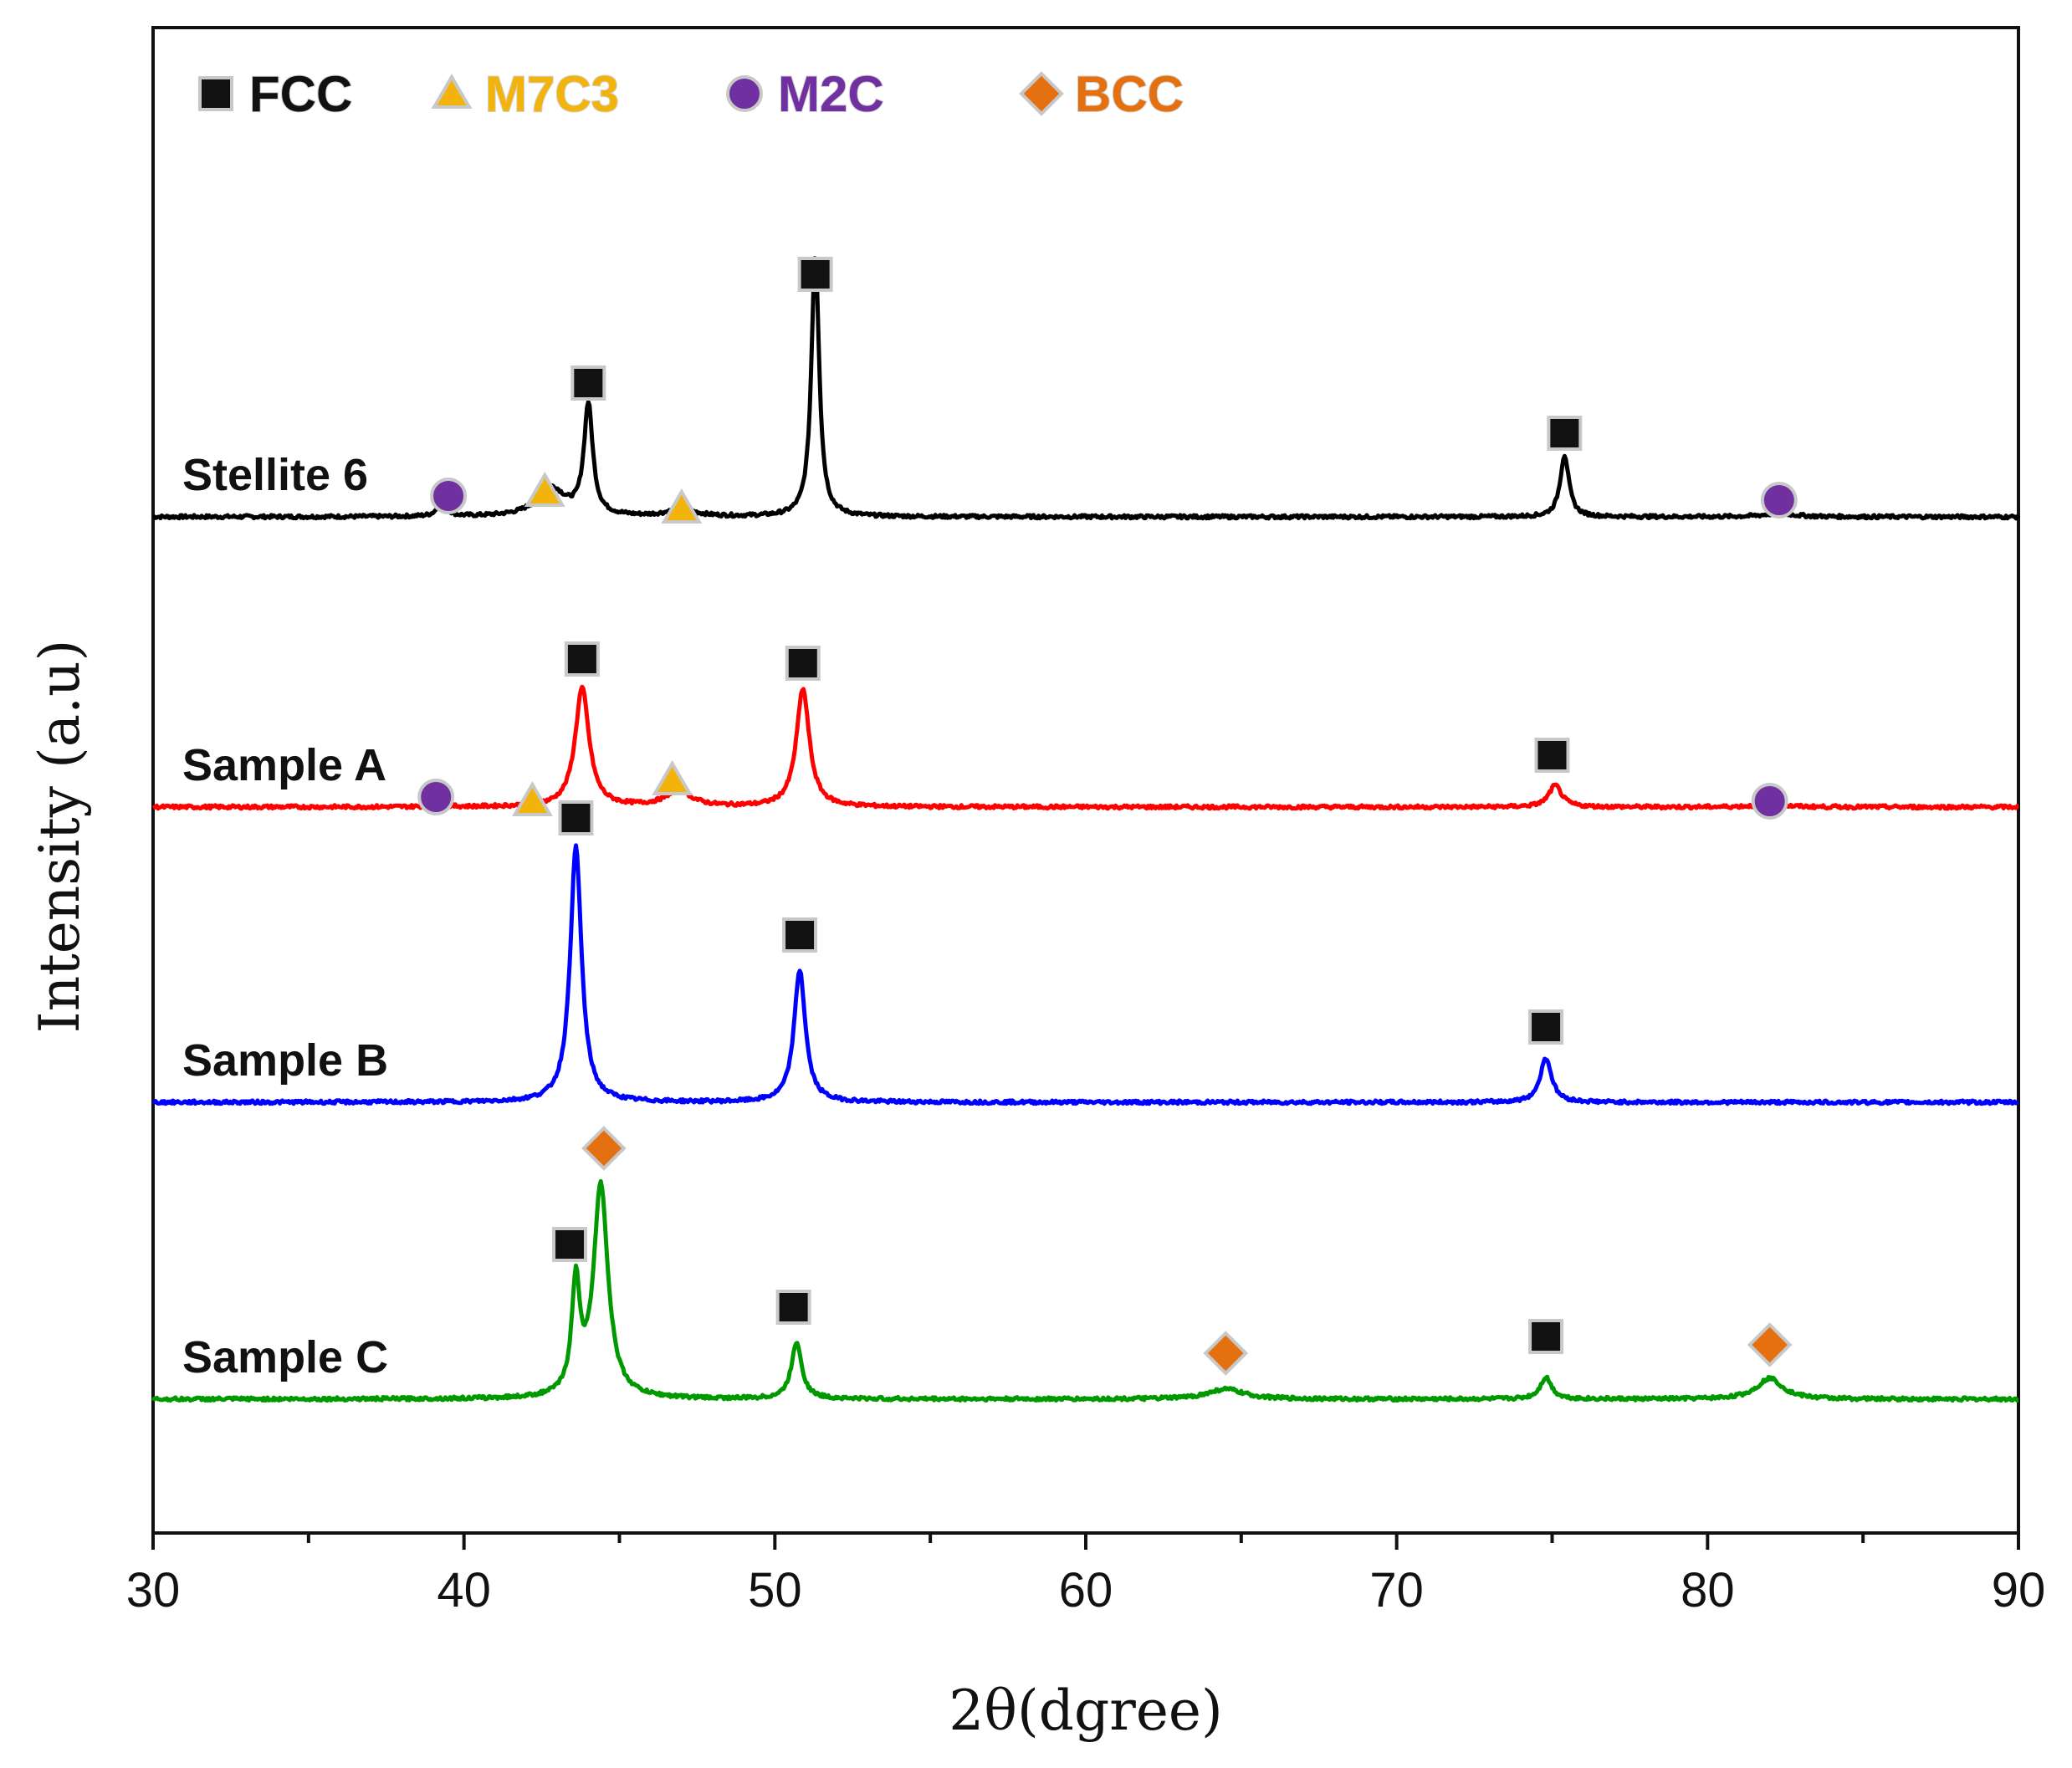  I want to click on legend-label: M2C, so click(831, 94).